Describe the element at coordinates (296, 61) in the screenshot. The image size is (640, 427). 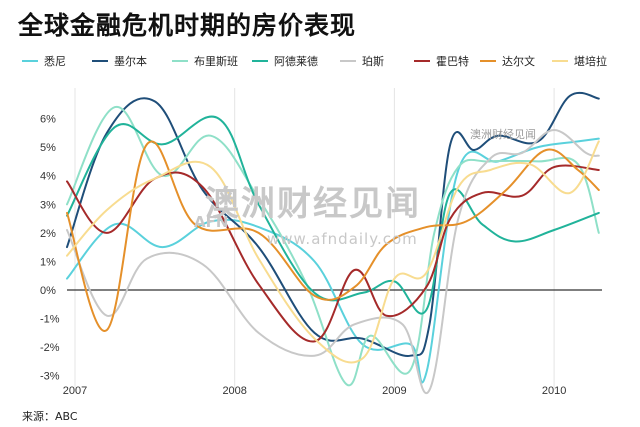
I see `legend-label: 阿德莱德` at that location.